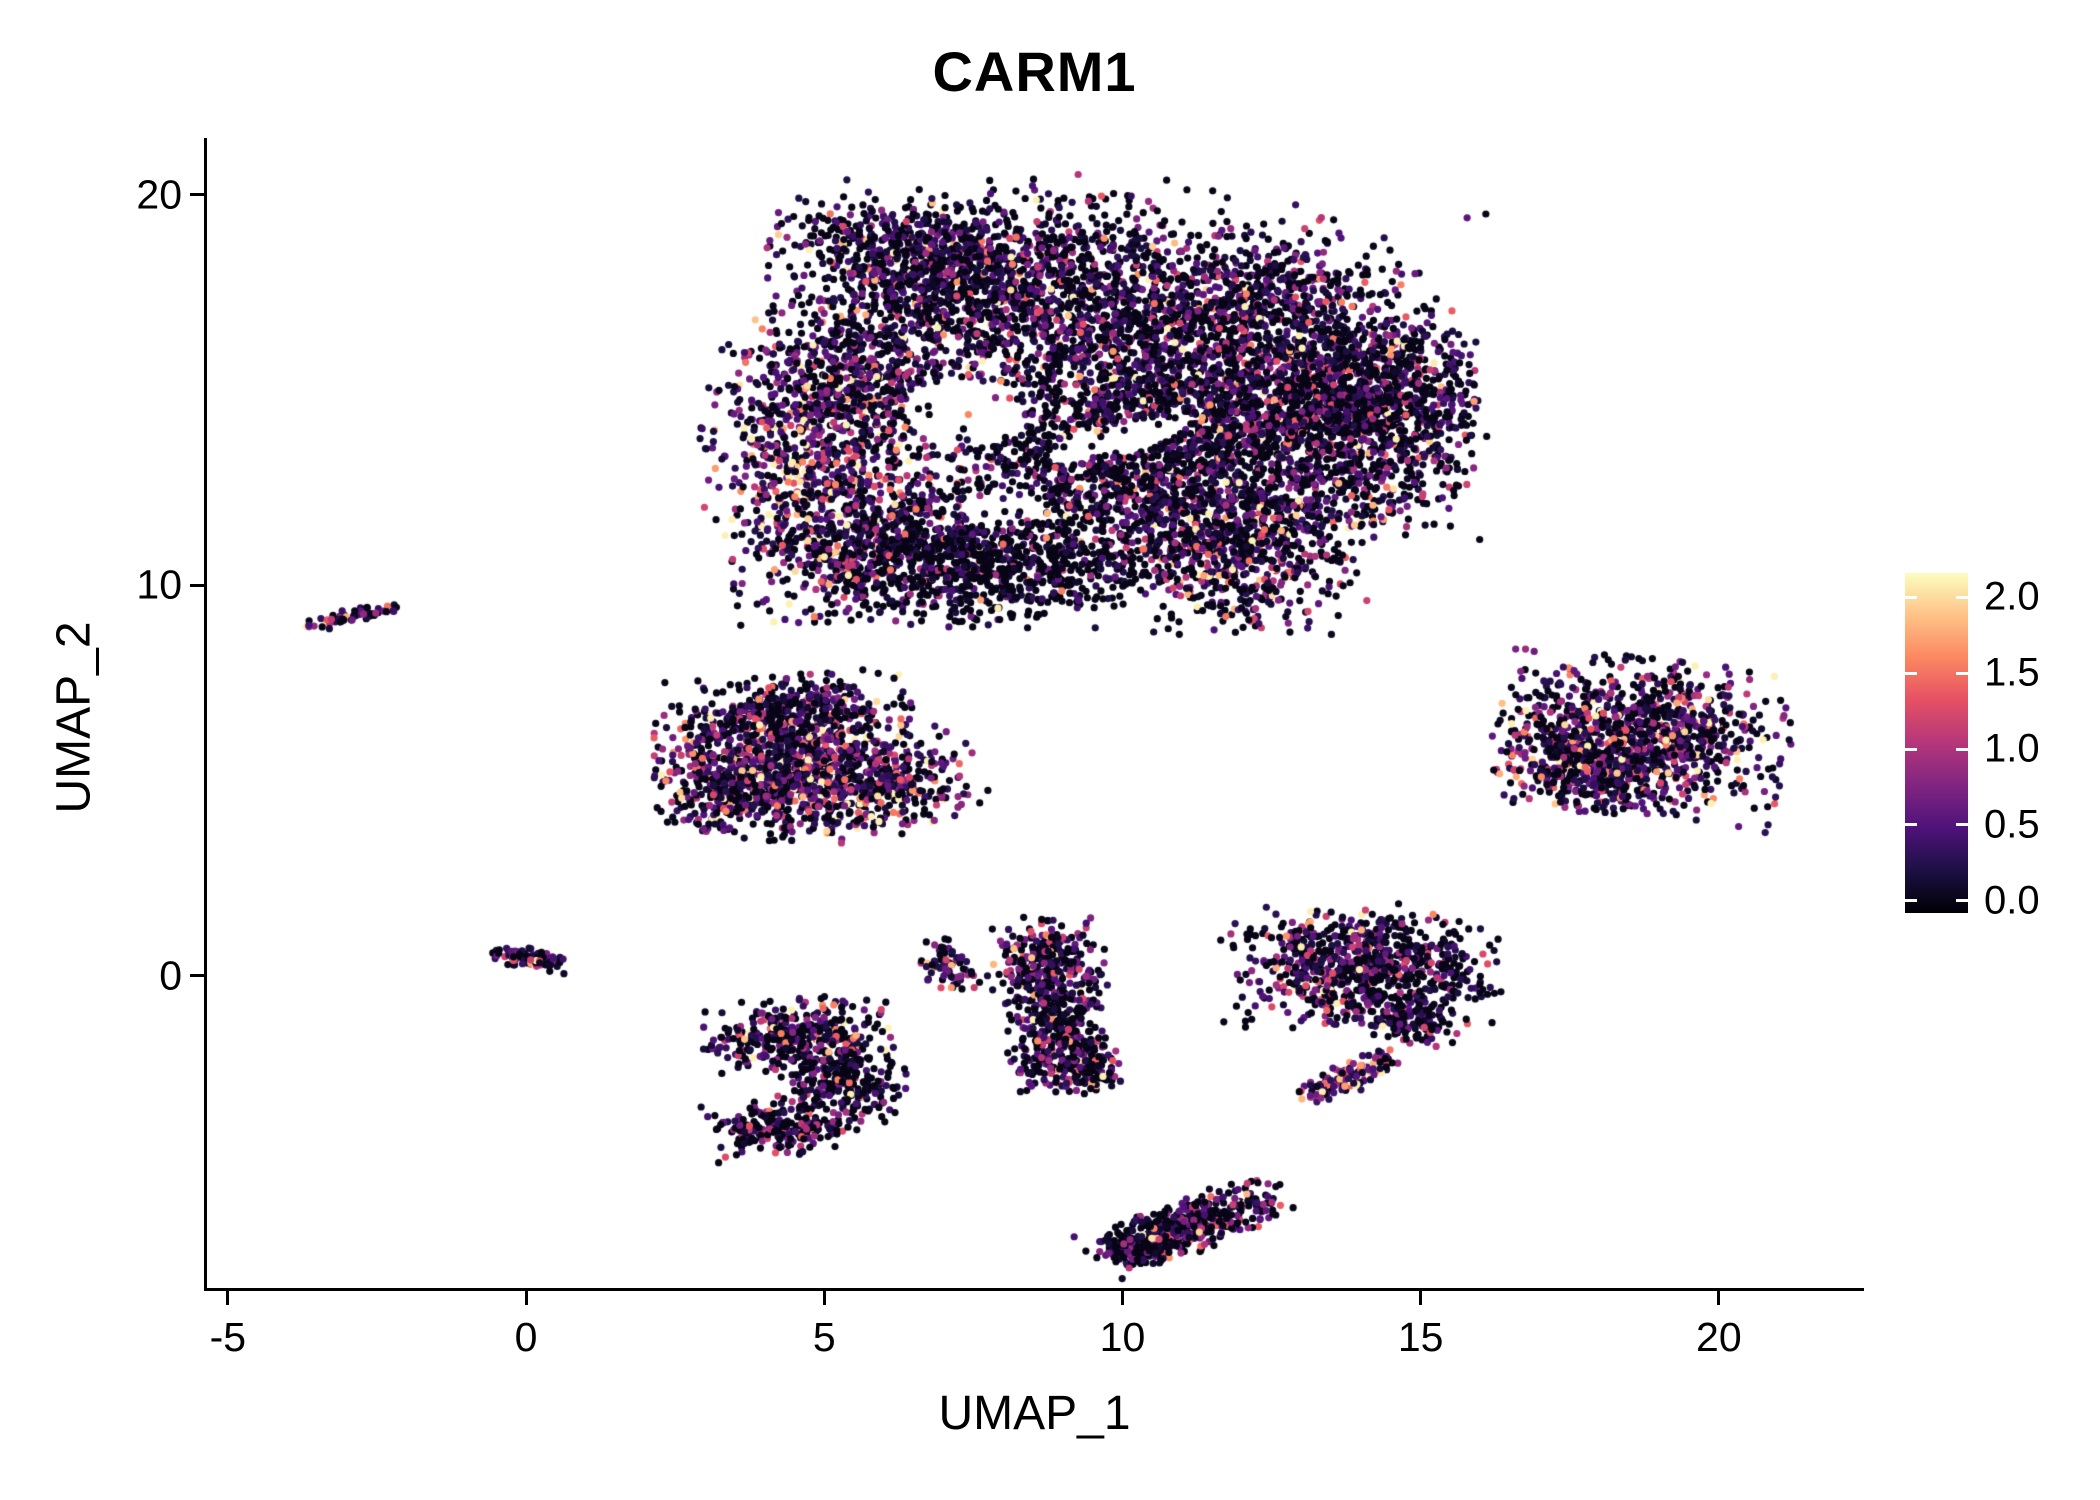 Image resolution: width=2100 pixels, height=1500 pixels. I want to click on x-tick-label: -5, so click(228, 1337).